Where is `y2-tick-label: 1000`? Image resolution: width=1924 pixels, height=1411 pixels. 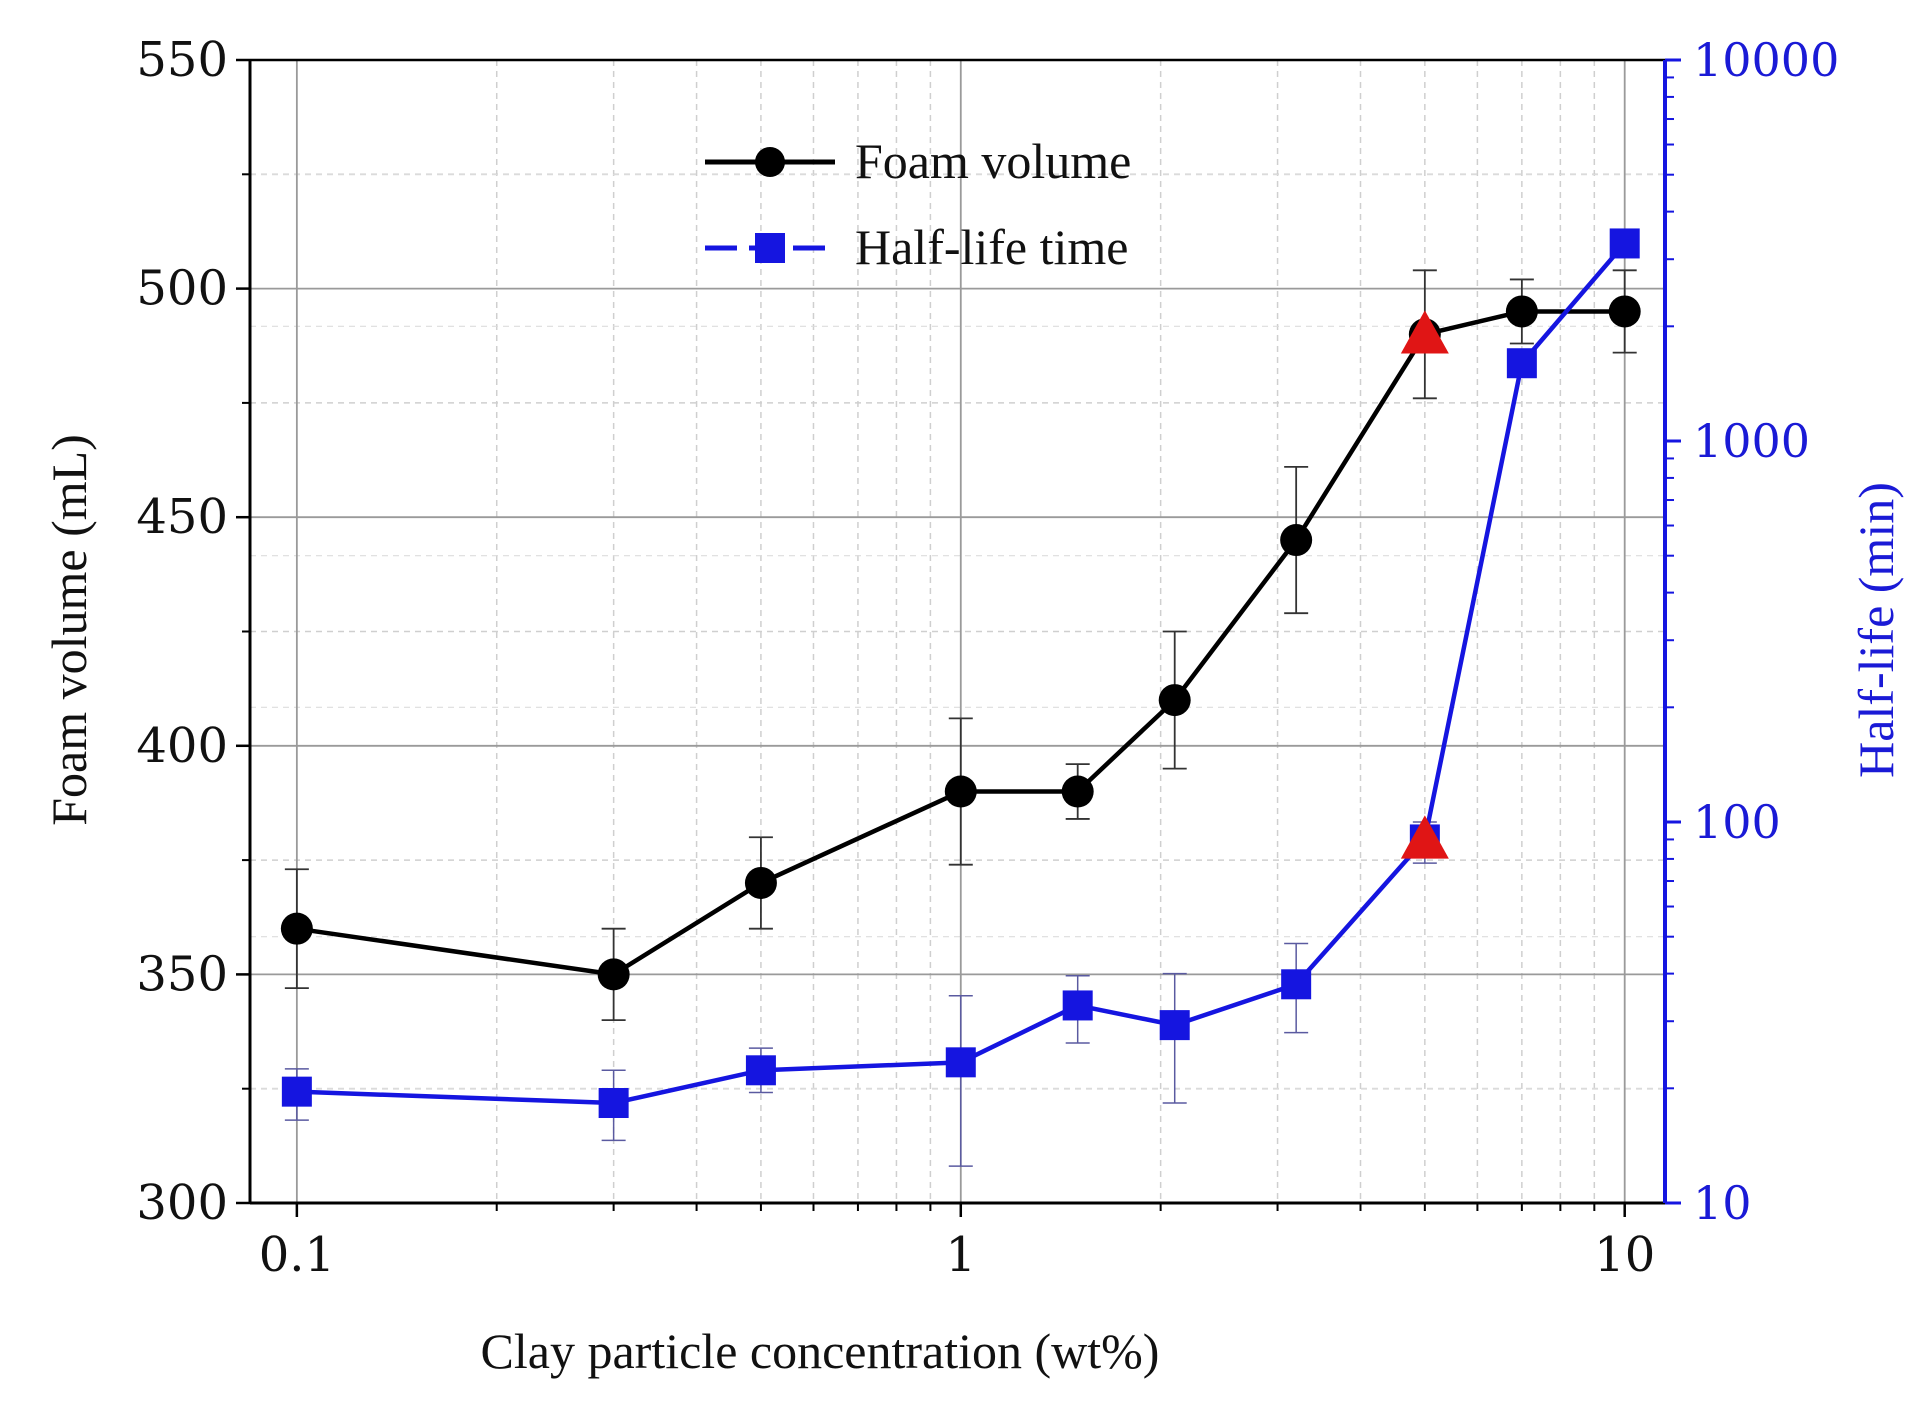
y2-tick-label: 1000 is located at coordinates (1751, 441).